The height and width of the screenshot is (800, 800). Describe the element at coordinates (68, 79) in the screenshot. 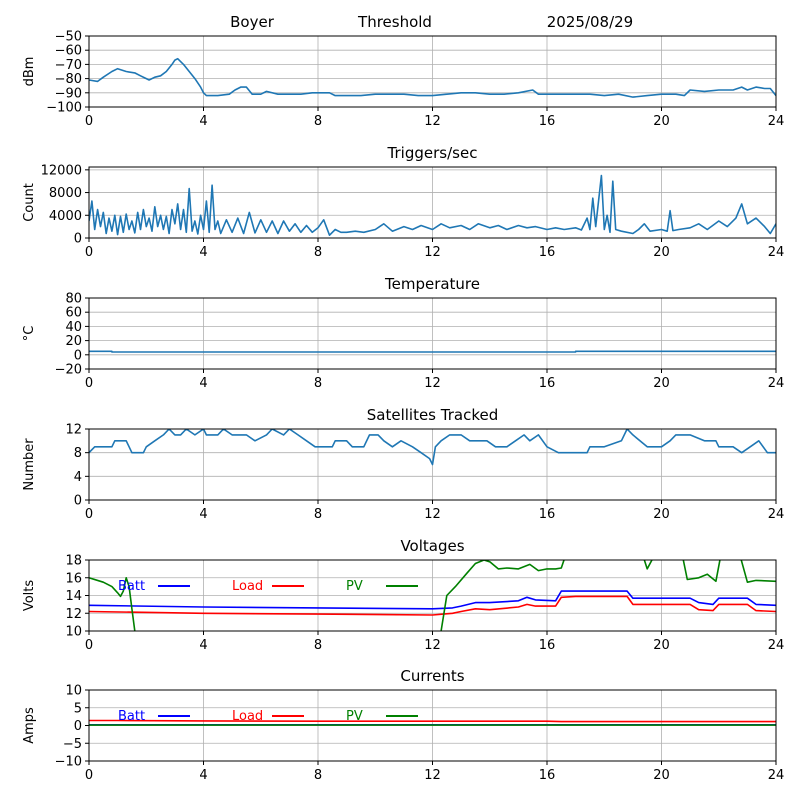

I see `y-tick-label: −80` at that location.